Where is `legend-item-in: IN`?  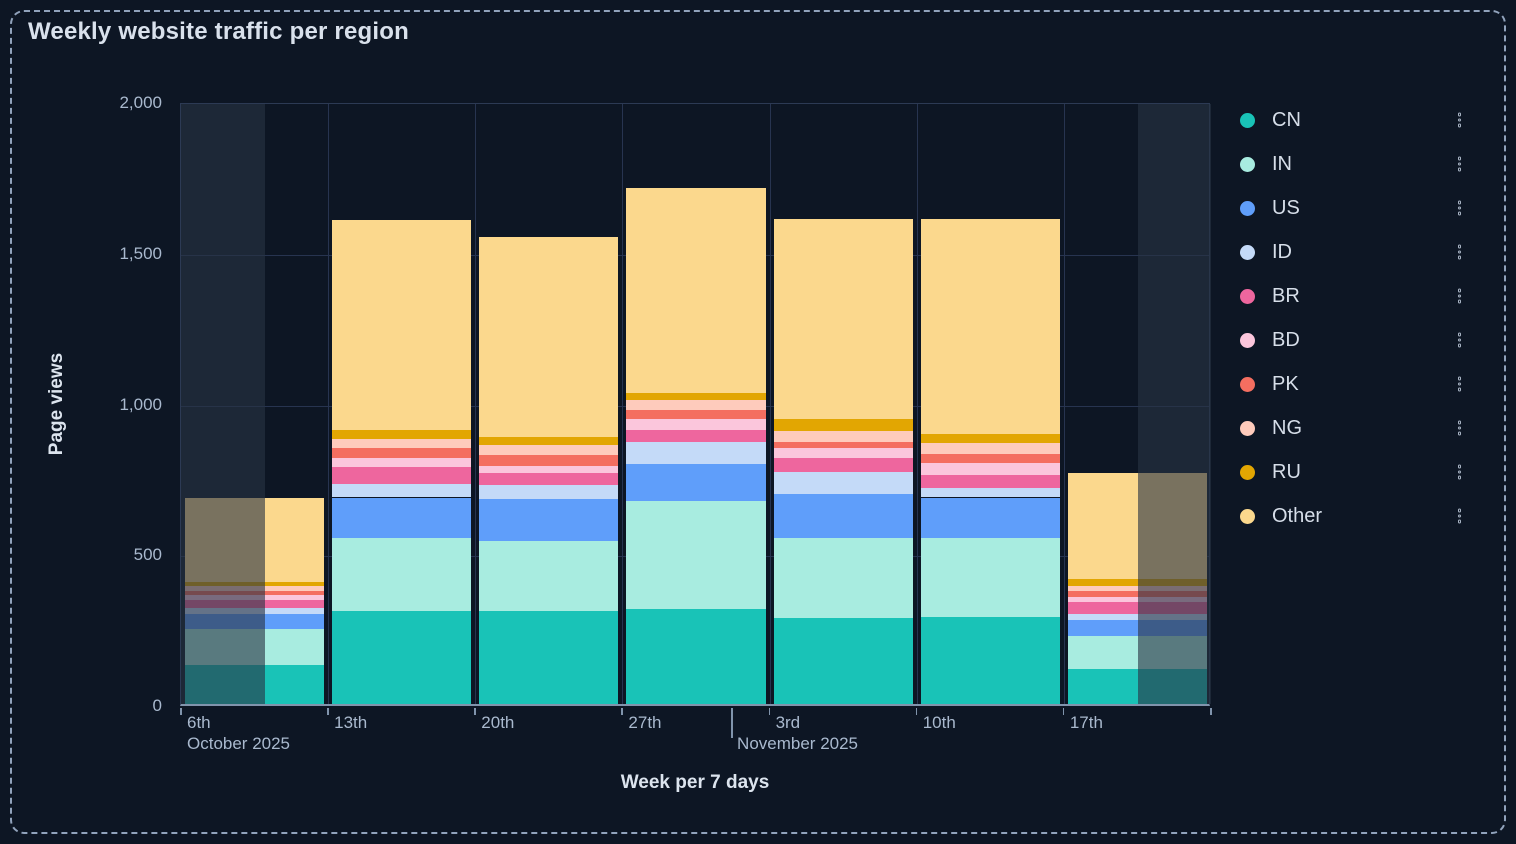 legend-item-in: IN is located at coordinates (1354, 164).